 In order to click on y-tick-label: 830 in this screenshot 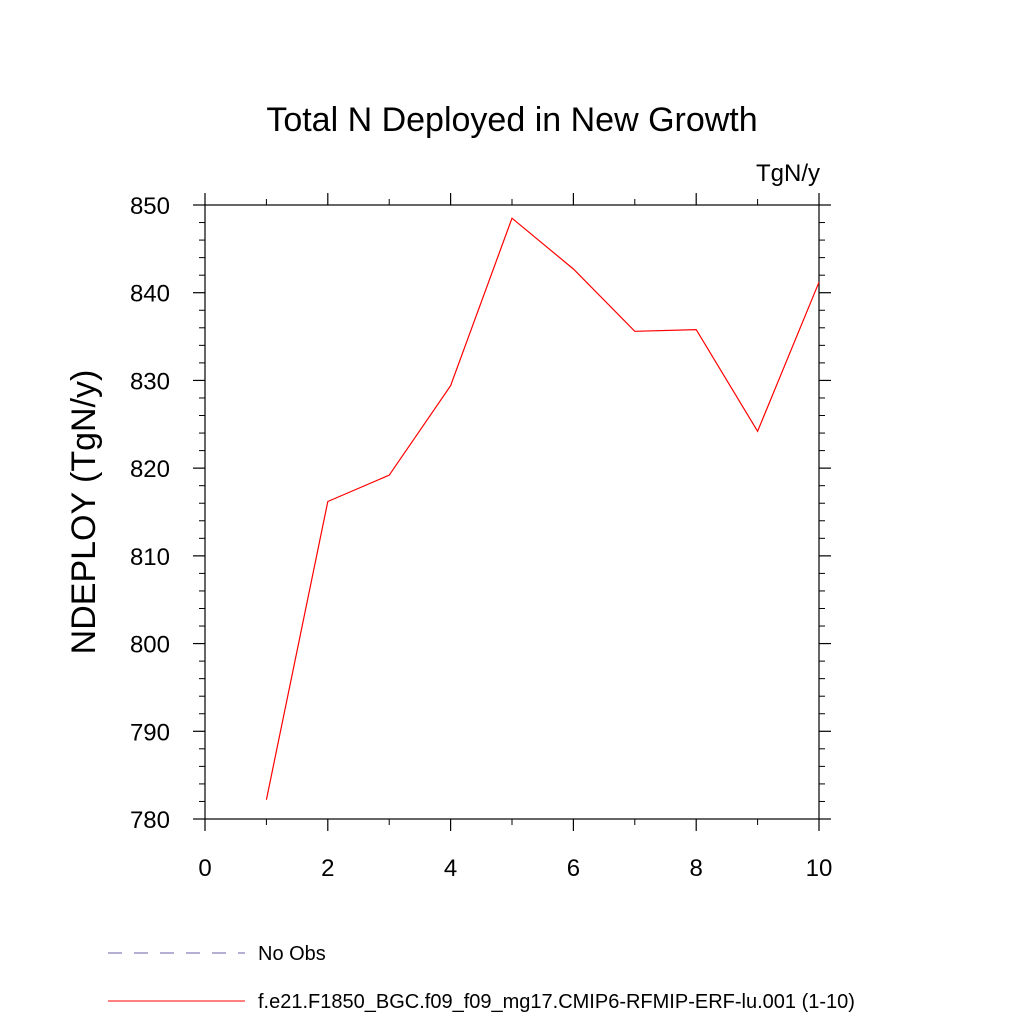, I will do `click(150, 381)`.